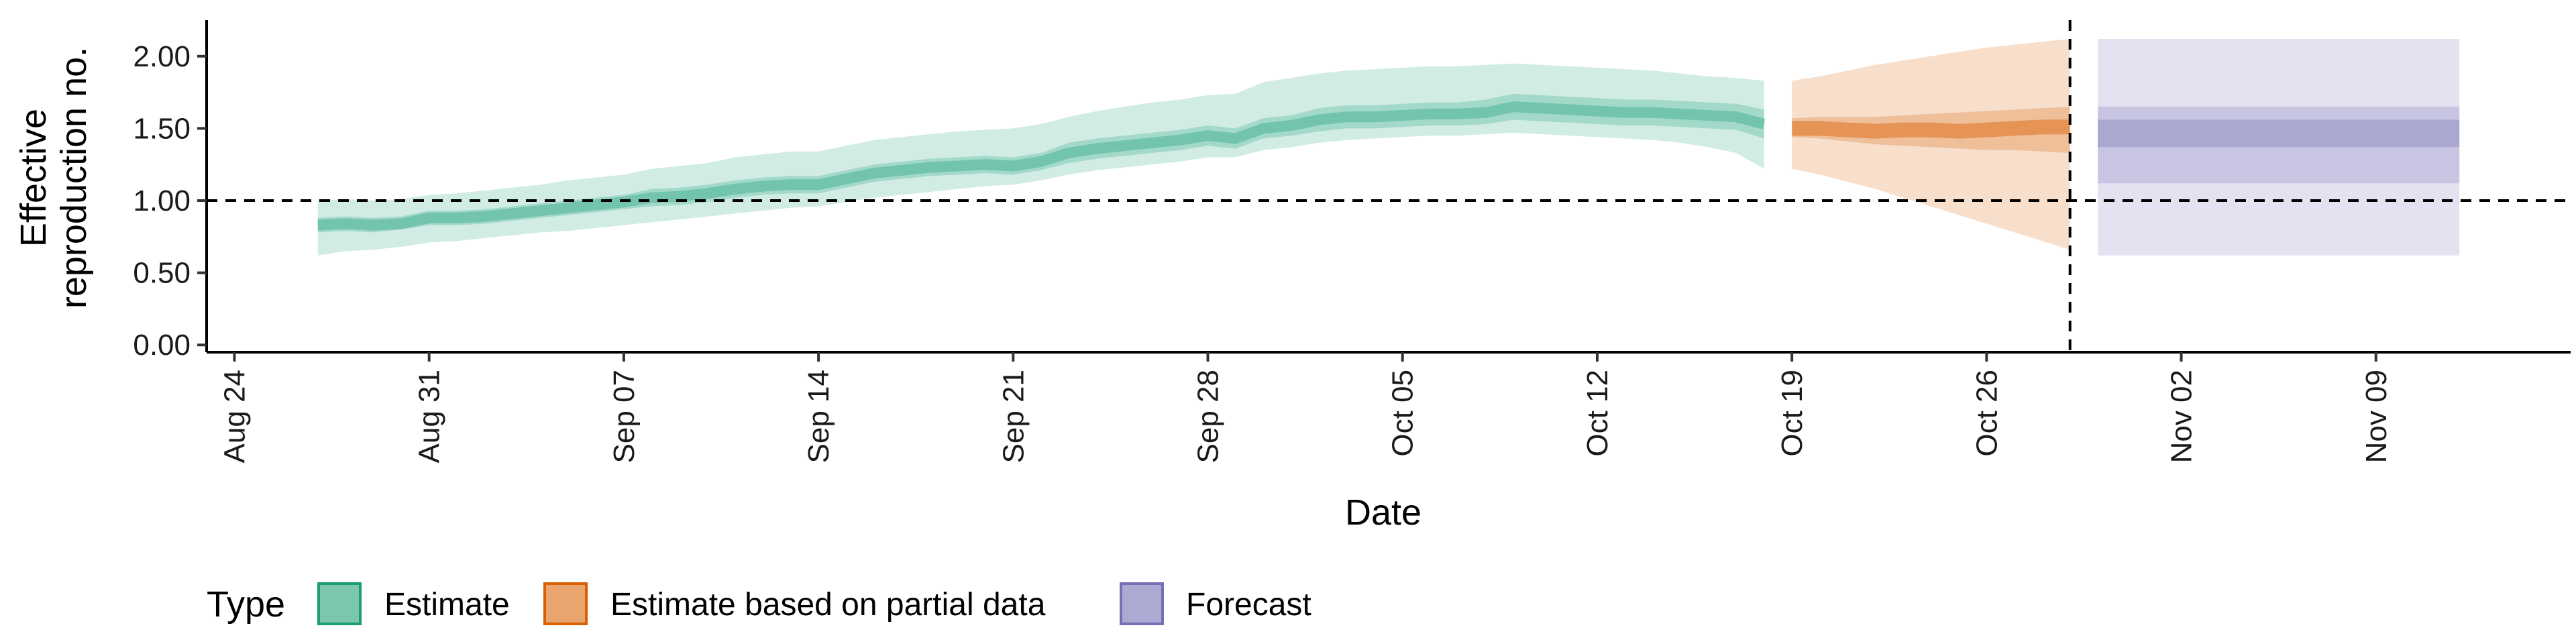 Image resolution: width=2576 pixels, height=644 pixels. What do you see at coordinates (1597, 413) in the screenshot?
I see `x-tick-label: Oct 12` at bounding box center [1597, 413].